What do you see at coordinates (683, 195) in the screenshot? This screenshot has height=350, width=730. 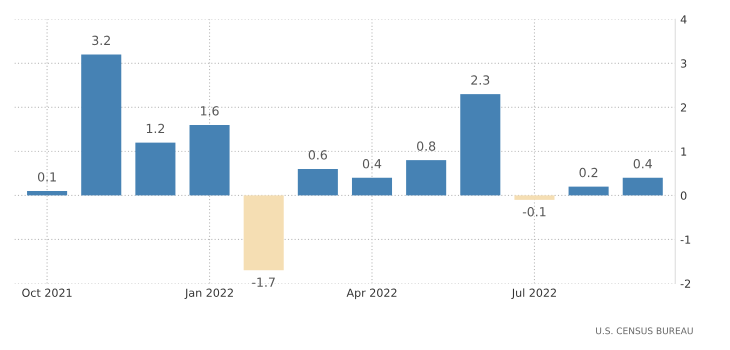 I see `y-tick-label: 0` at bounding box center [683, 195].